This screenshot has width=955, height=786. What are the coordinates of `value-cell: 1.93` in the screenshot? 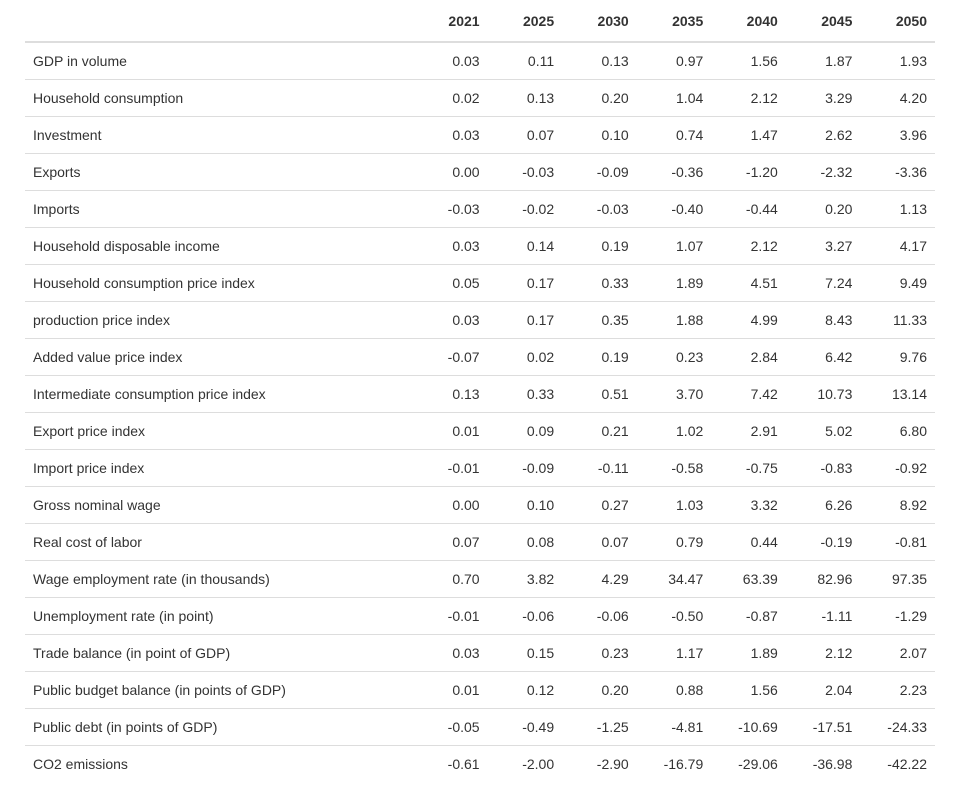 It's located at (913, 60).